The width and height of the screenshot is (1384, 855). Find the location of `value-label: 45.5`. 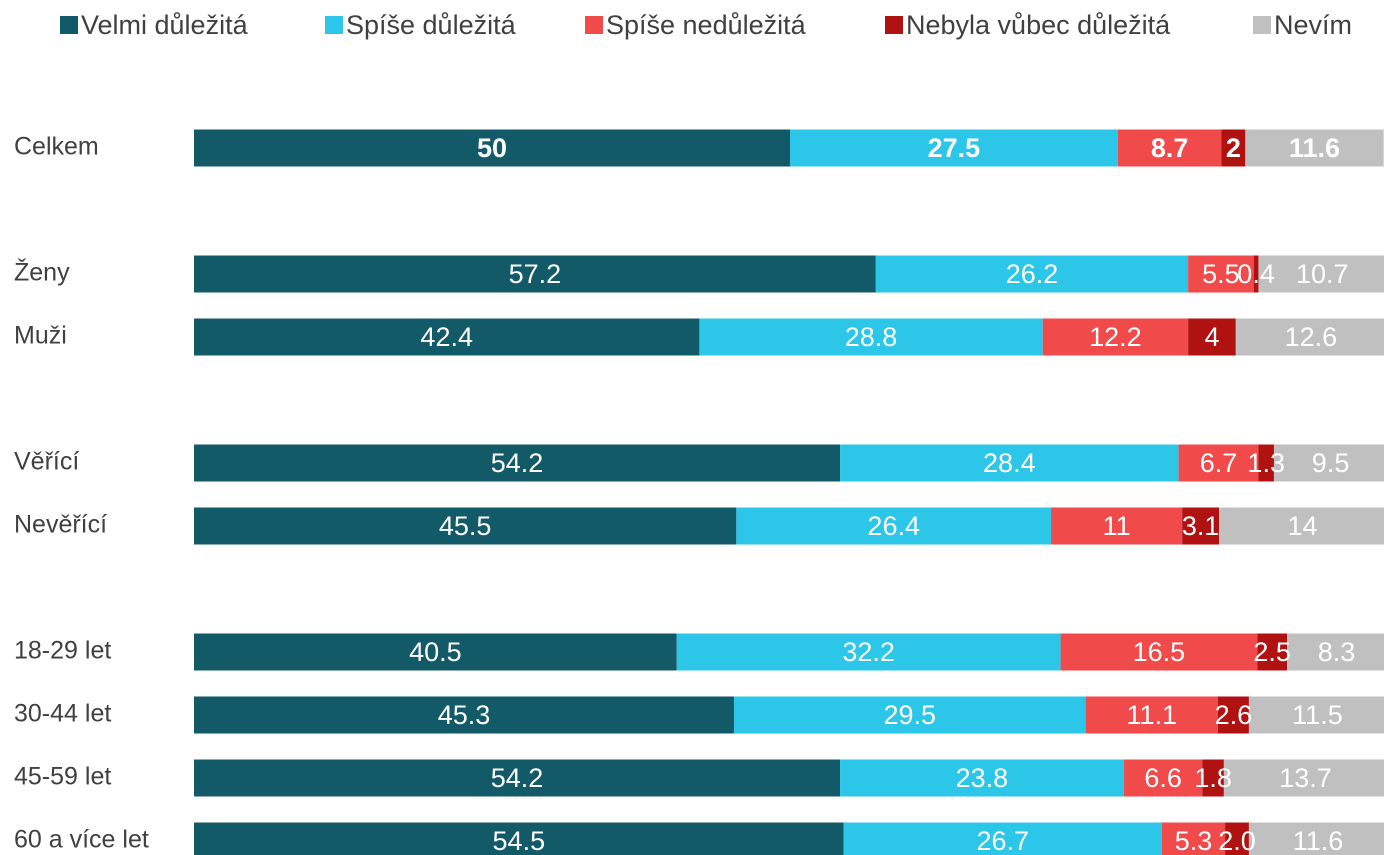

value-label: 45.5 is located at coordinates (465, 526).